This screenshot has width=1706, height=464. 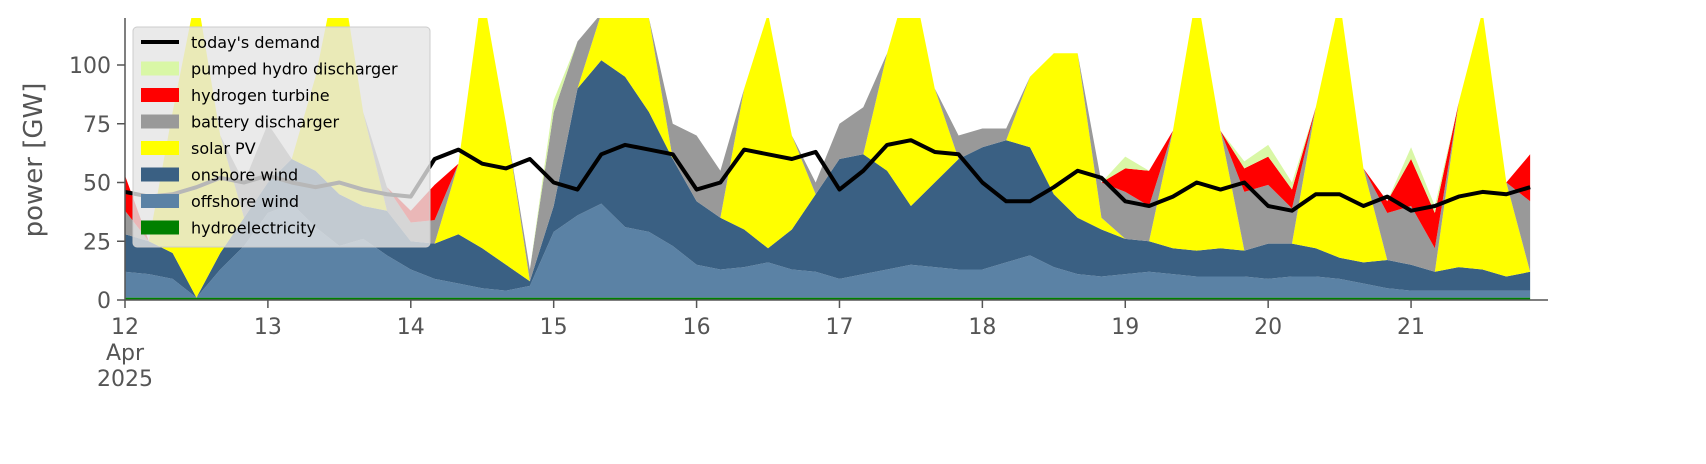 I want to click on x-tick-label: 12 Apr 2025, so click(x=125, y=353).